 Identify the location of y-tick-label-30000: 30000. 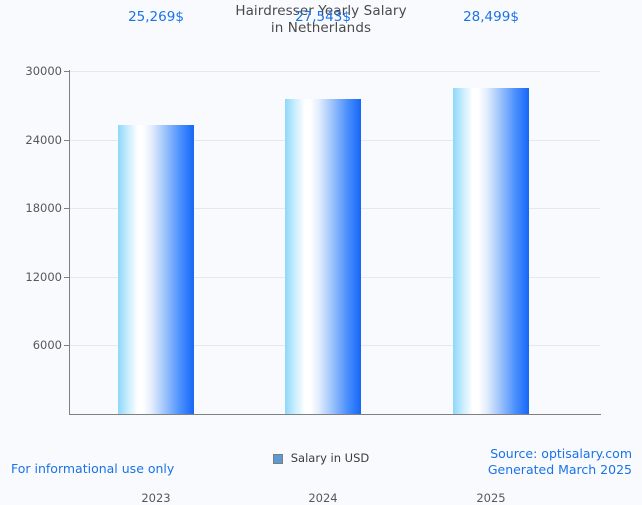
(43, 71).